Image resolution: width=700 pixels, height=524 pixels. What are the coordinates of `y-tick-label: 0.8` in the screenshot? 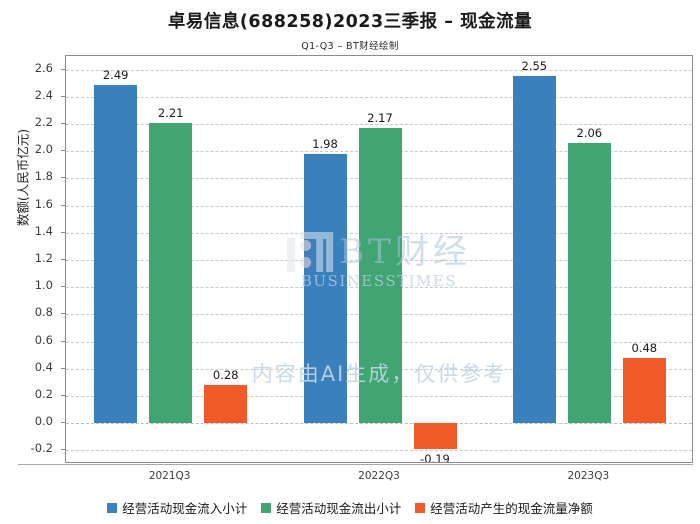 It's located at (43, 312).